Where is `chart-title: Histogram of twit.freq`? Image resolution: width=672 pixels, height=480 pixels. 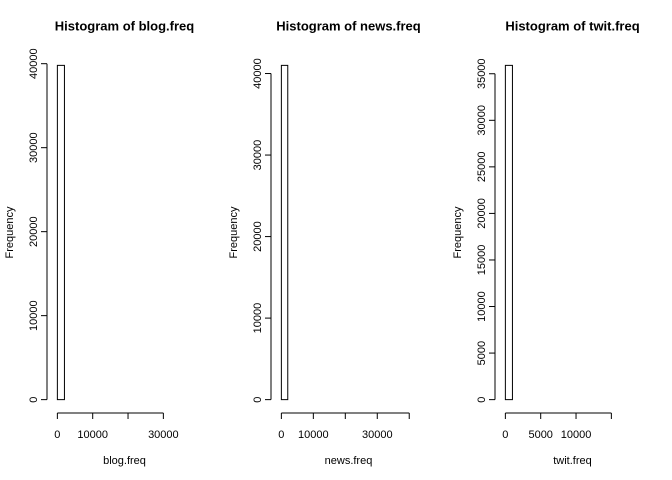 chart-title: Histogram of twit.freq is located at coordinates (572, 25).